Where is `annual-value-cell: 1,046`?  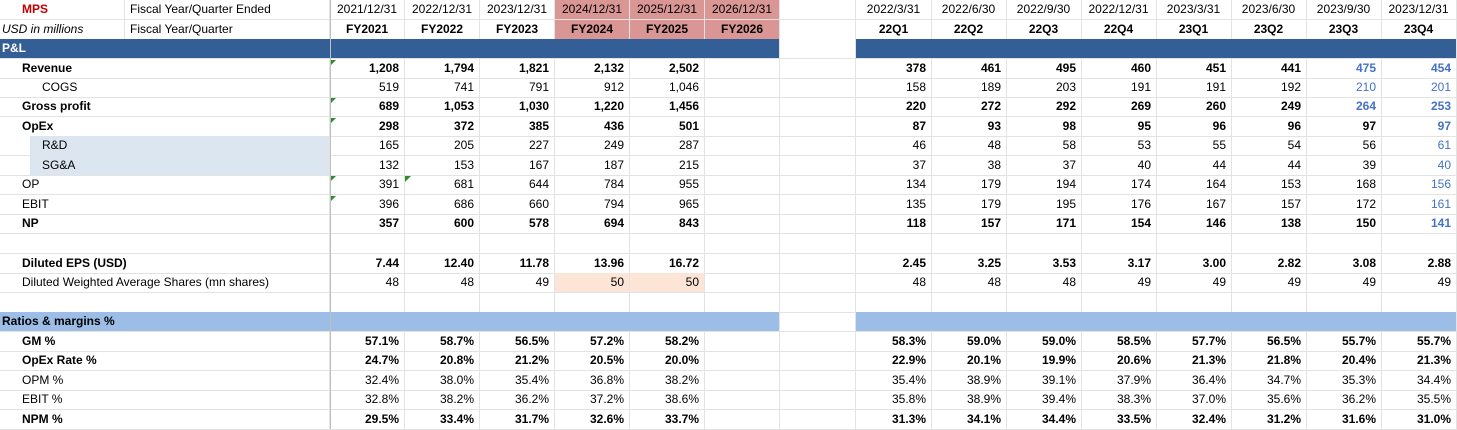
annual-value-cell: 1,046 is located at coordinates (667, 88).